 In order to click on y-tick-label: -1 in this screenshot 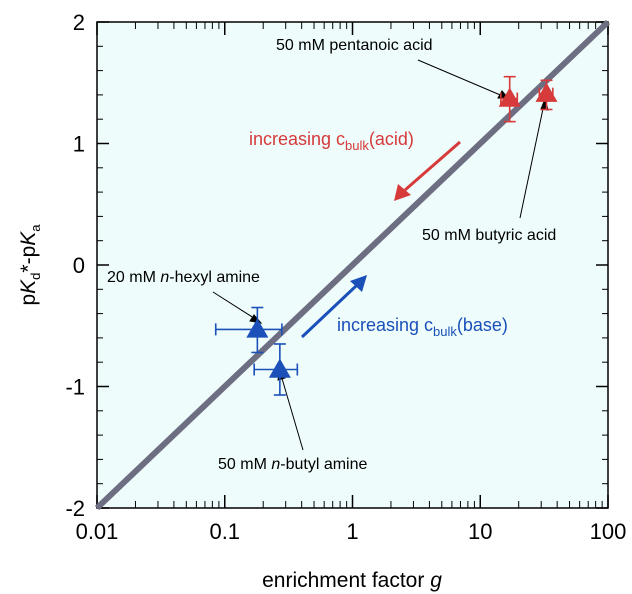, I will do `click(75, 387)`.